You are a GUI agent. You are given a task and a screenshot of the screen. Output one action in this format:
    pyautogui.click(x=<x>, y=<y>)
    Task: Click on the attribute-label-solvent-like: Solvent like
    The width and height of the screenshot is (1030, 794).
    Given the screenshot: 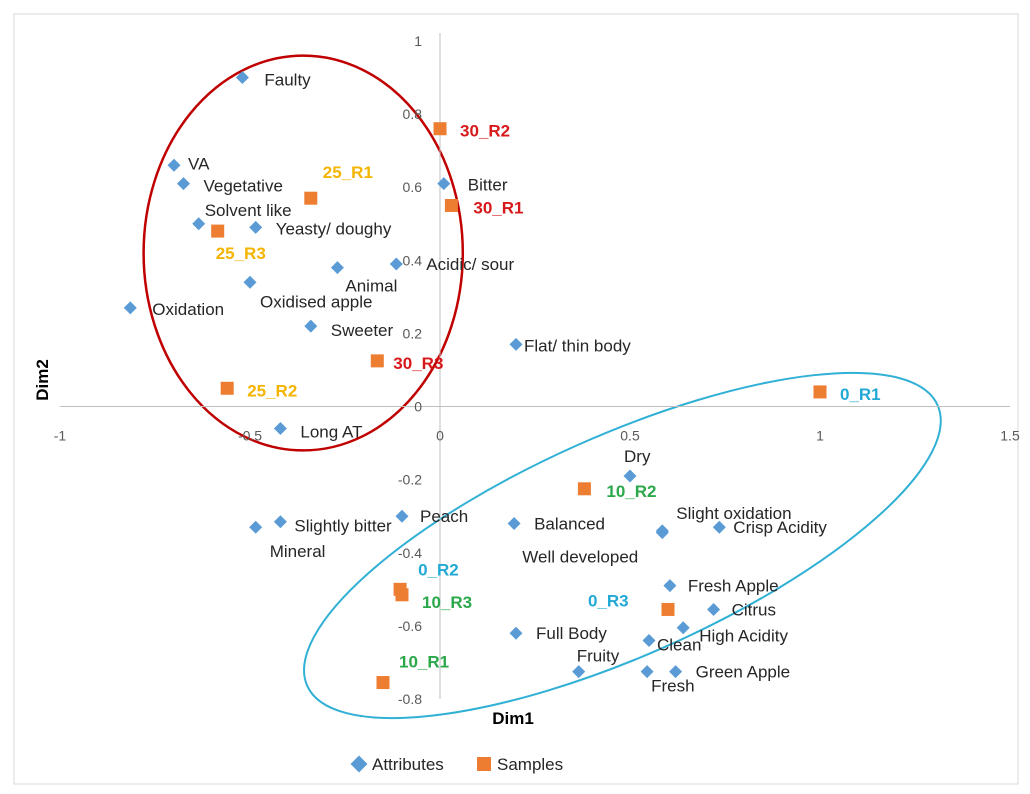 What is the action you would take?
    pyautogui.click(x=248, y=210)
    